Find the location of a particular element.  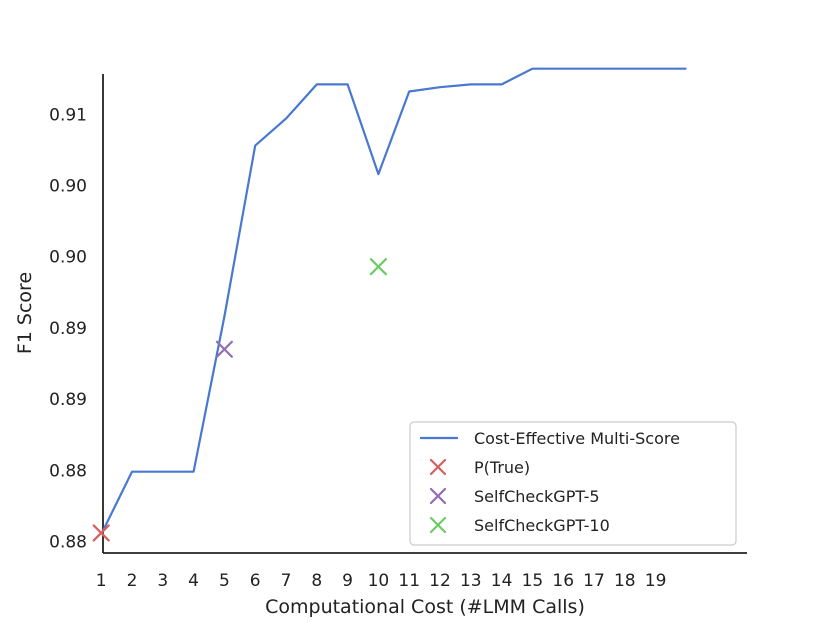

x-tick-label: 4 is located at coordinates (193, 581).